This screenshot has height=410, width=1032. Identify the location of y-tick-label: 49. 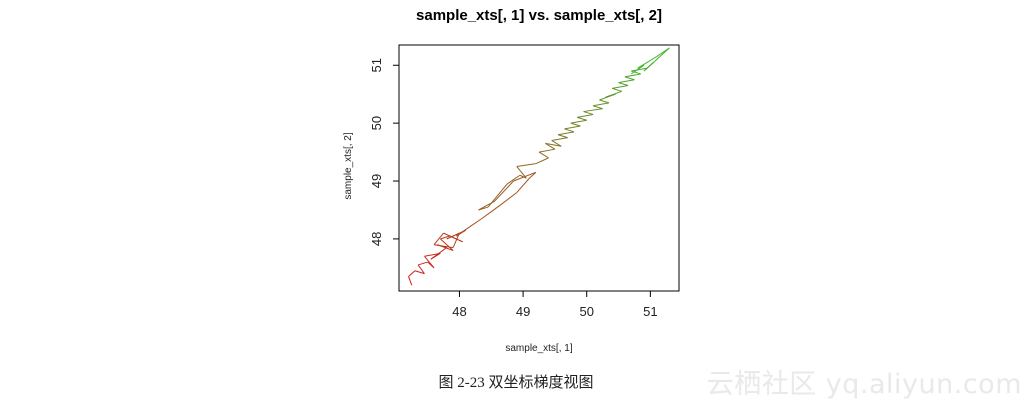
(376, 181).